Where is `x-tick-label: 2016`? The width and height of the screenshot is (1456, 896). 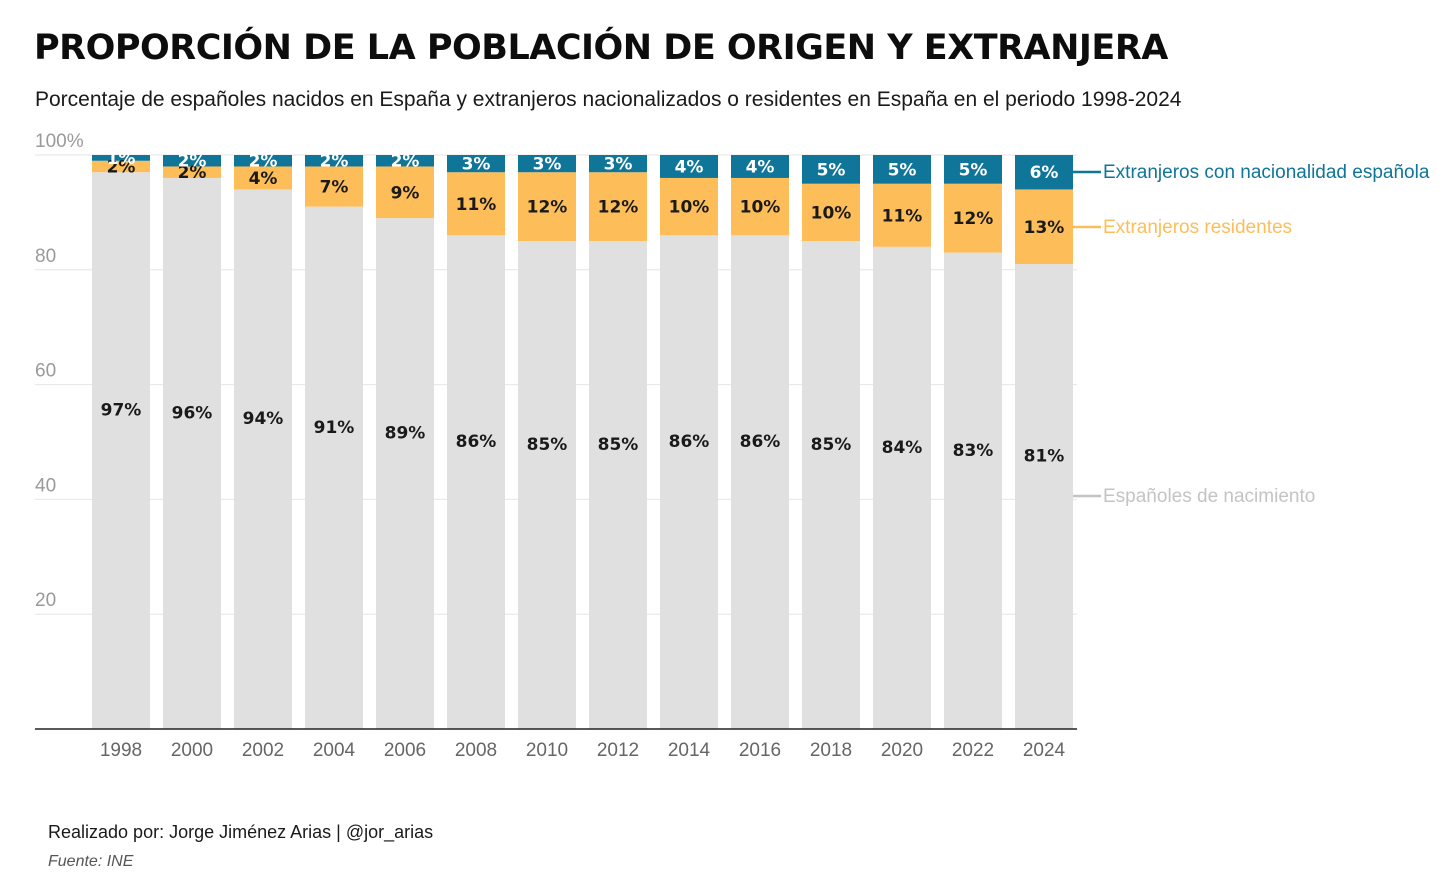 x-tick-label: 2016 is located at coordinates (760, 750).